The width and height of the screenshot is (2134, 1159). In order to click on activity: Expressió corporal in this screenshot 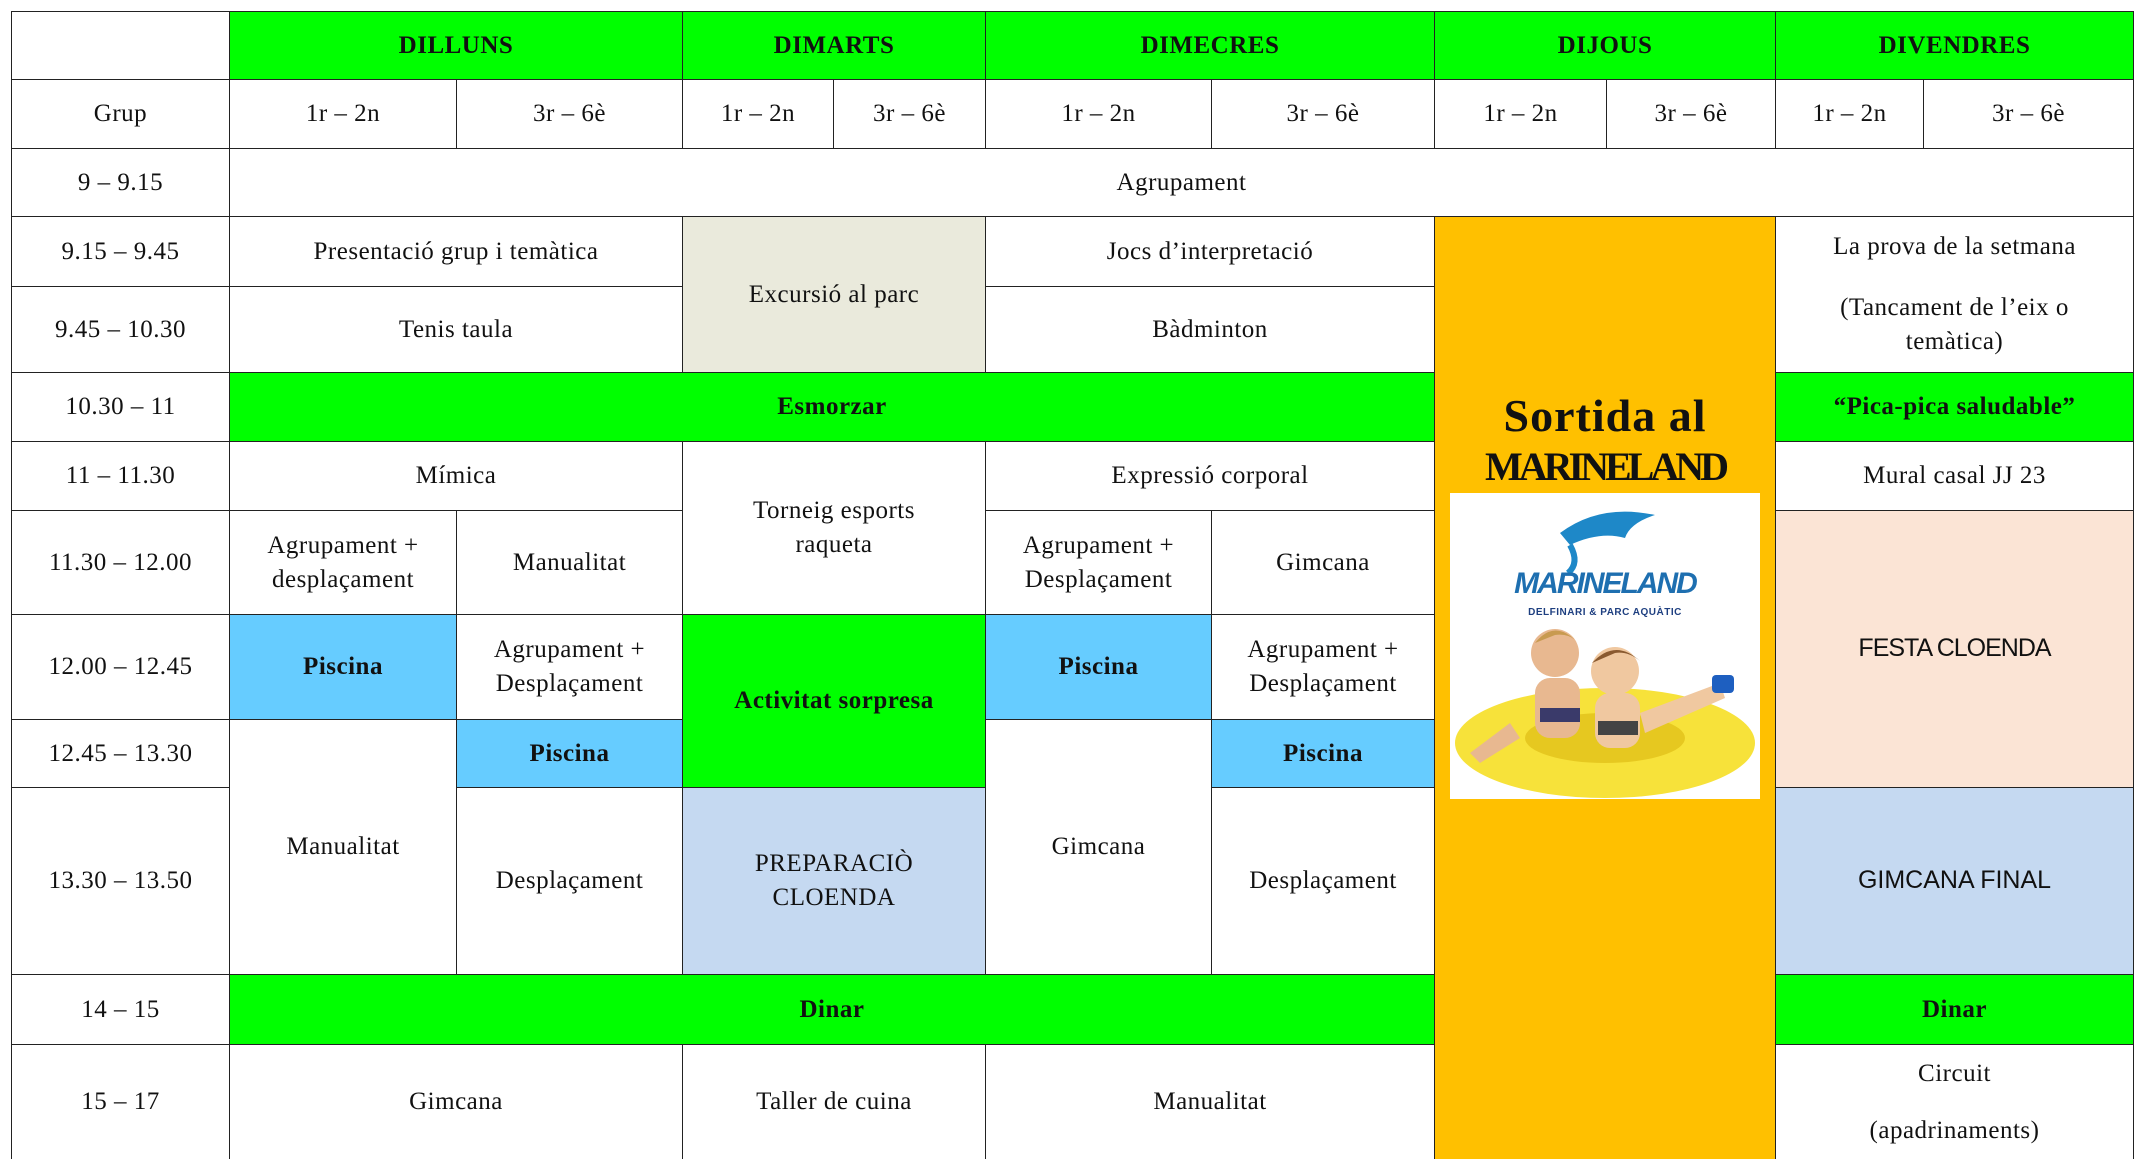, I will do `click(1210, 476)`.